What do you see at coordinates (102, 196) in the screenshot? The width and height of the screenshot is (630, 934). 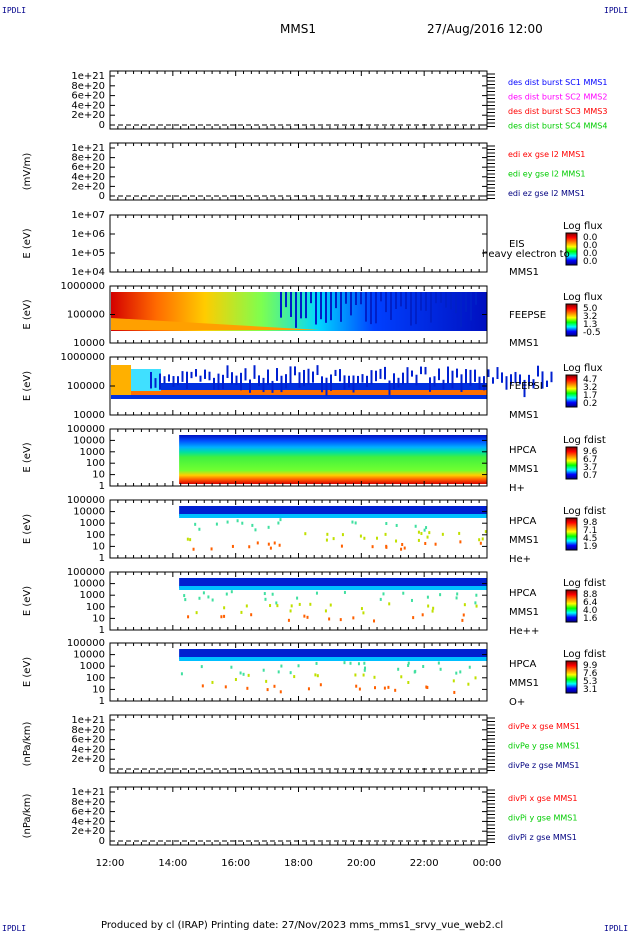 I see `y-tick-label: 0` at bounding box center [102, 196].